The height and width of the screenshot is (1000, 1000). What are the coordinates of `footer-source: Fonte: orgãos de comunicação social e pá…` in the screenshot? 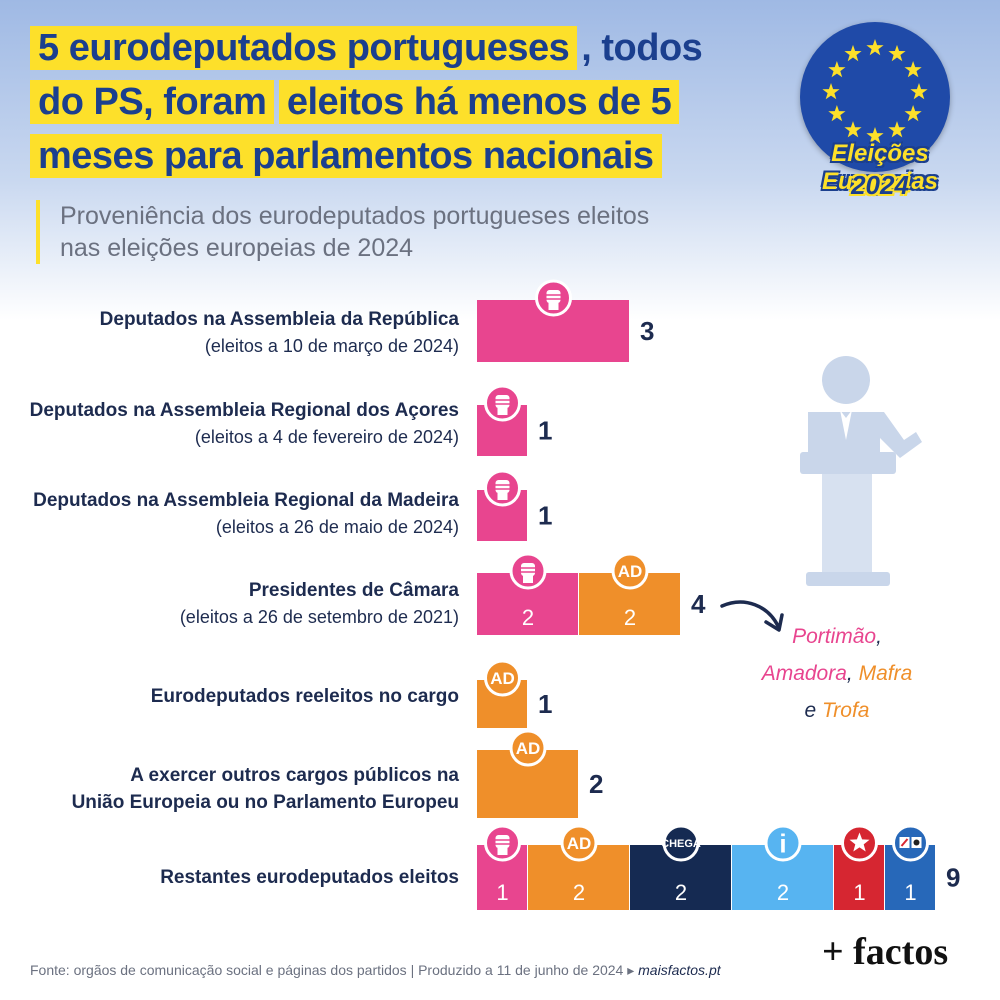 It's located at (375, 970).